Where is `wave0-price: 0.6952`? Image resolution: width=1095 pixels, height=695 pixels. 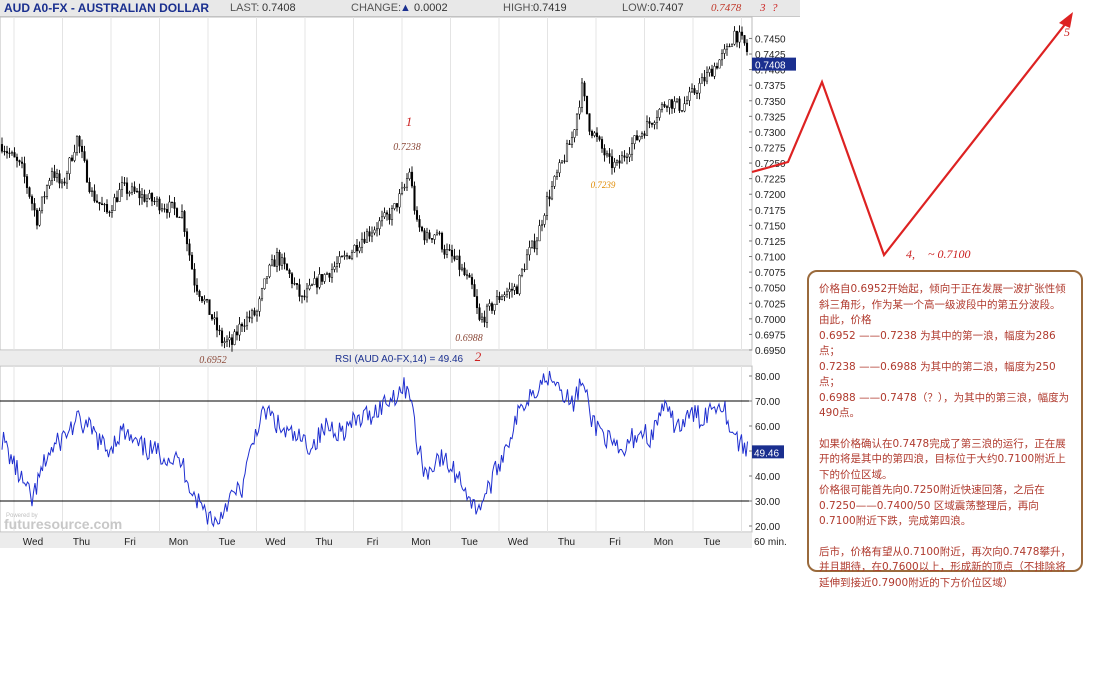
wave0-price: 0.6952 is located at coordinates (213, 360).